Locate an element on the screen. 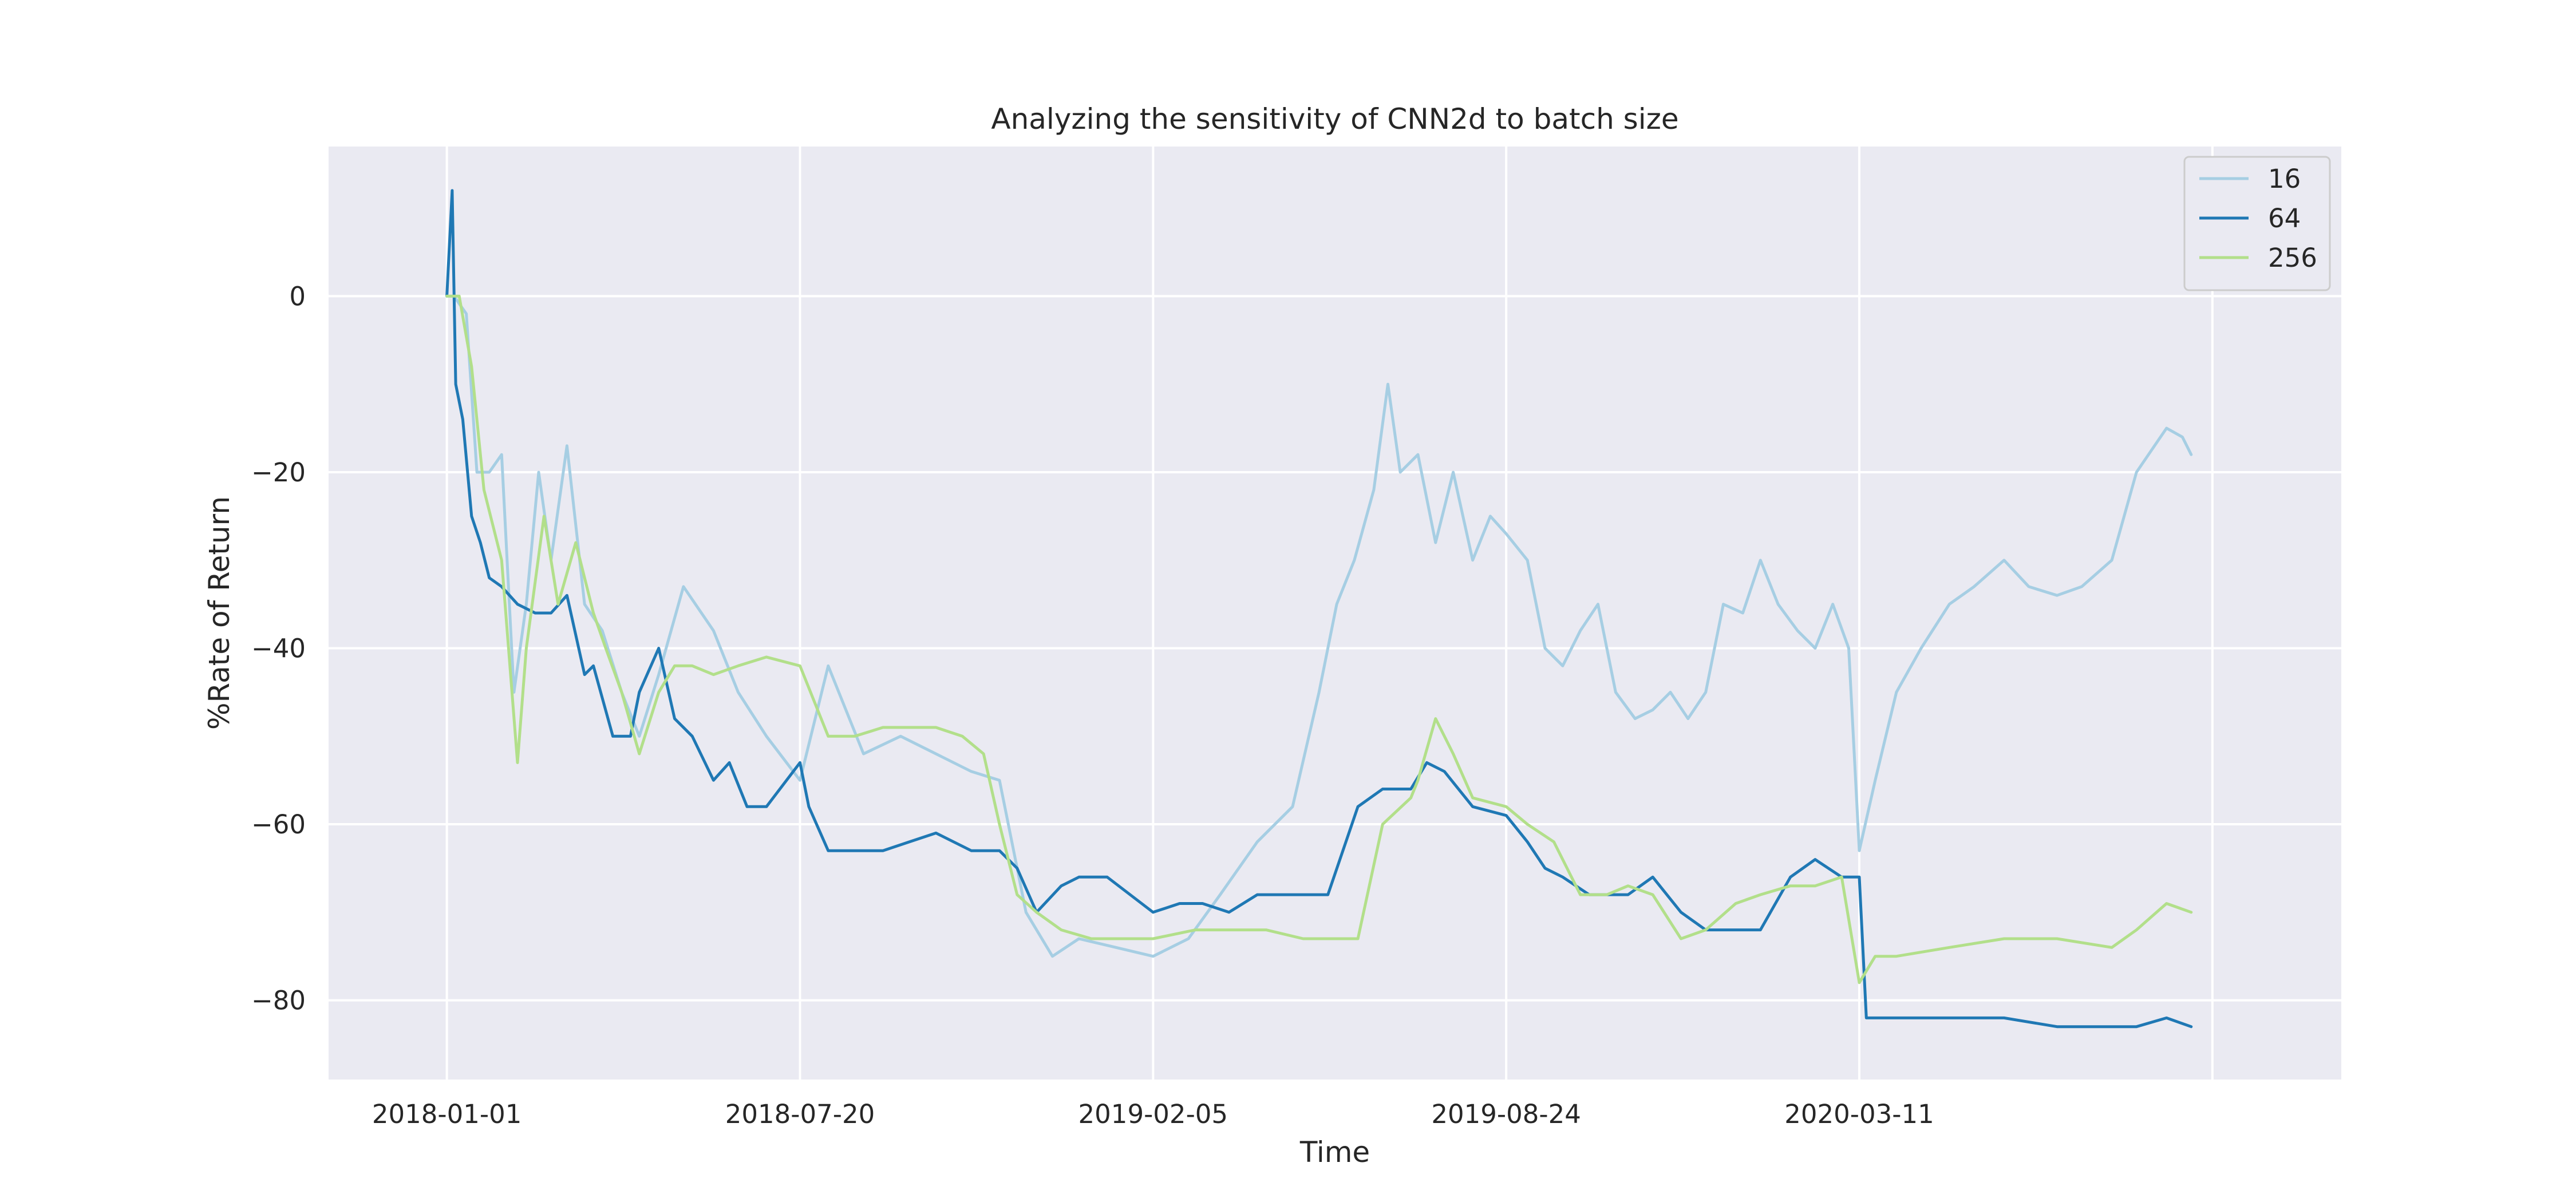 The height and width of the screenshot is (1202, 2576). legend-label-256: 256 is located at coordinates (2292, 258).